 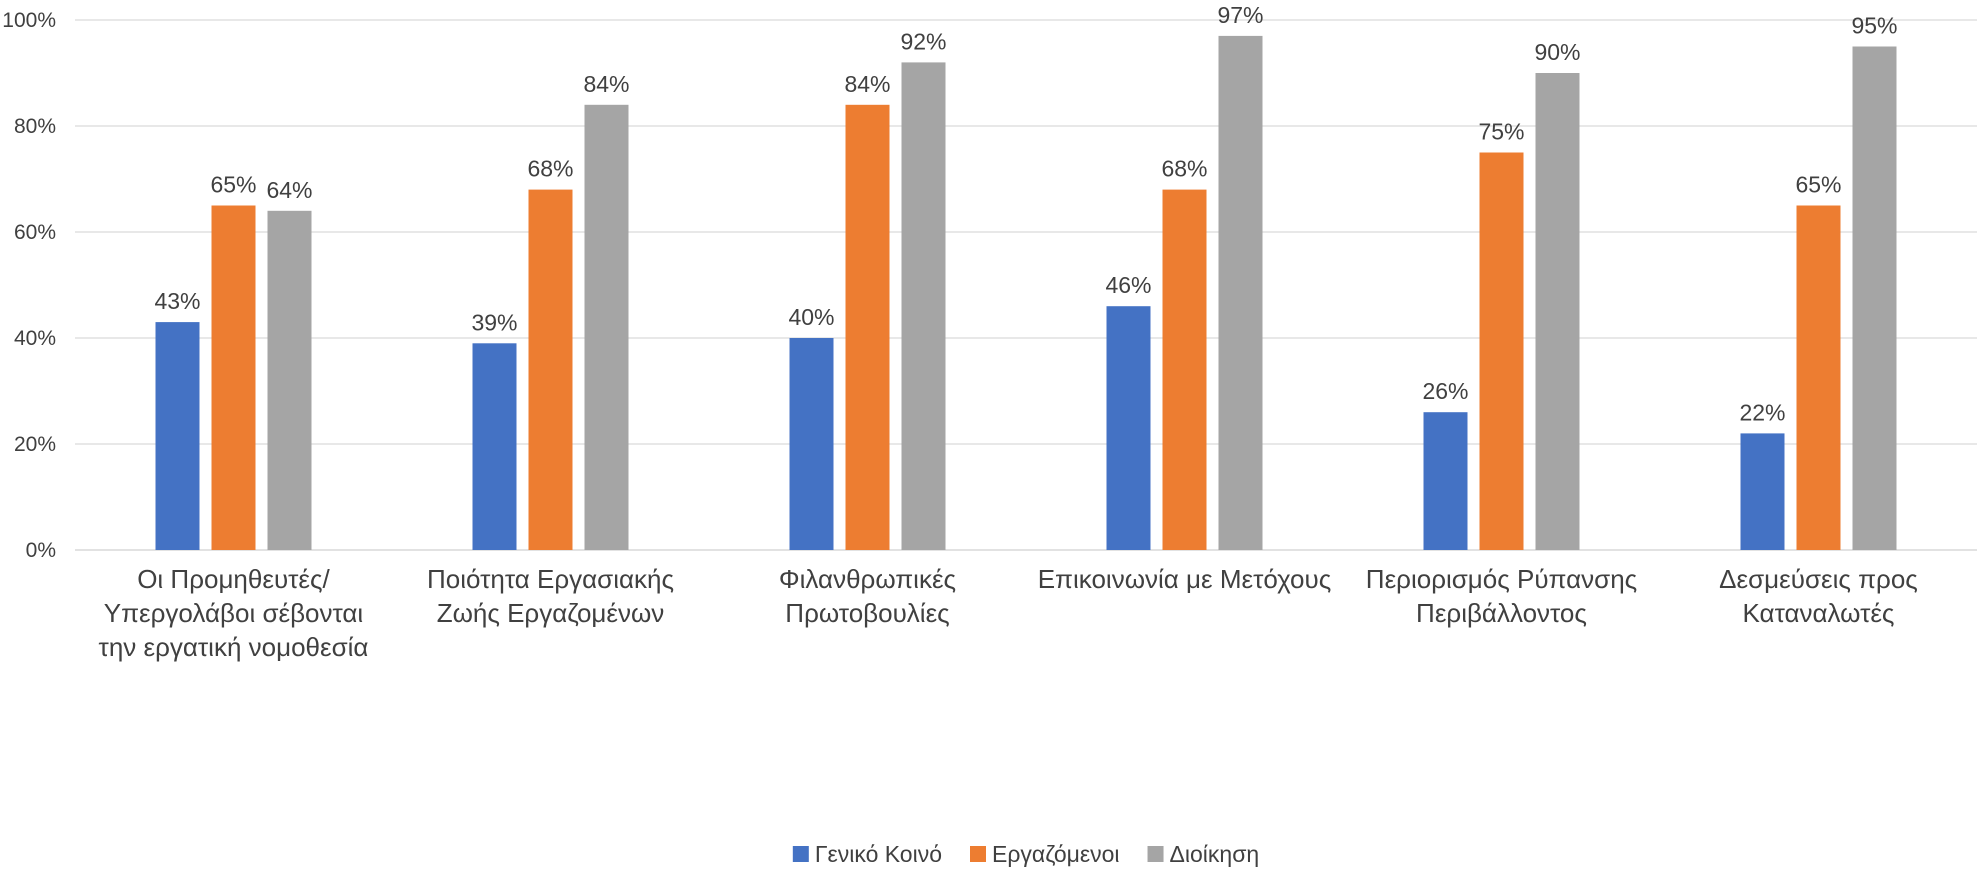 I want to click on category-label-line: Περιβάλλοντος, so click(x=1501, y=613).